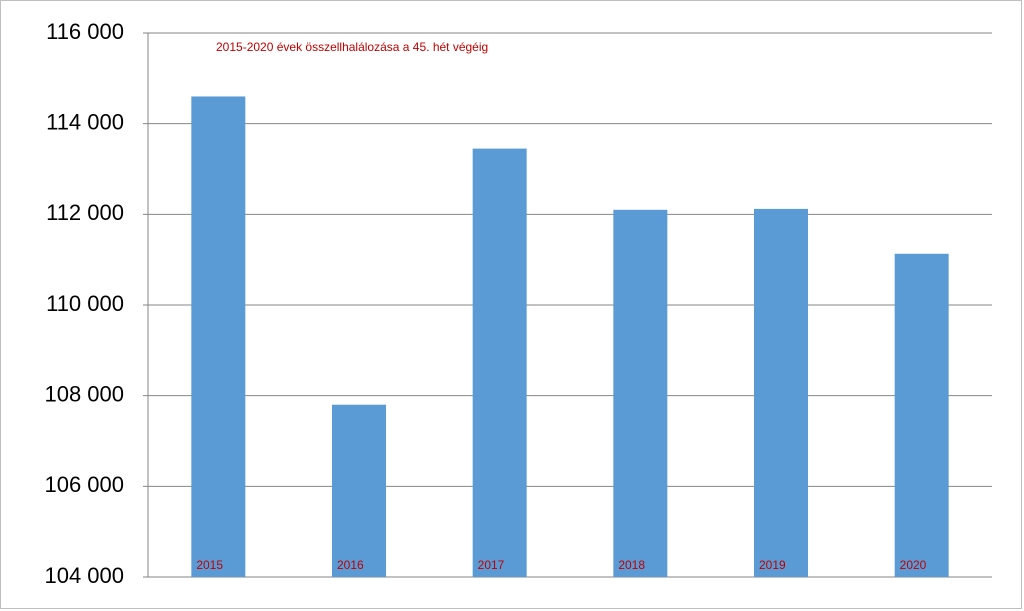 The image size is (1024, 611). What do you see at coordinates (913, 565) in the screenshot?
I see `x-category-label: 2020` at bounding box center [913, 565].